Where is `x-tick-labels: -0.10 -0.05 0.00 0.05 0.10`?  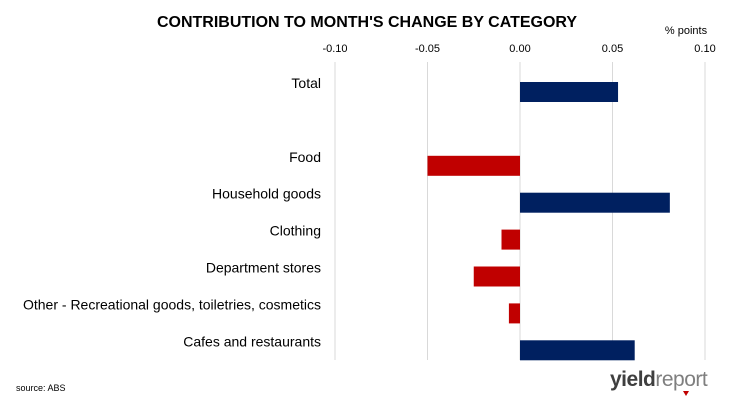 x-tick-labels: -0.10 -0.05 0.00 0.05 0.10 is located at coordinates (518, 49).